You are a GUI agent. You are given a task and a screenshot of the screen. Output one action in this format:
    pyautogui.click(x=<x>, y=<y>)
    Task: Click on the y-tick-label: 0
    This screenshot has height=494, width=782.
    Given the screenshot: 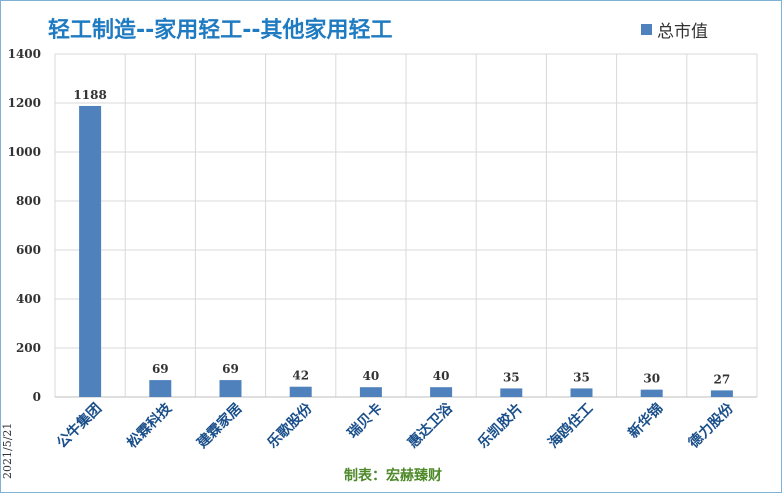 What is the action you would take?
    pyautogui.click(x=37, y=397)
    